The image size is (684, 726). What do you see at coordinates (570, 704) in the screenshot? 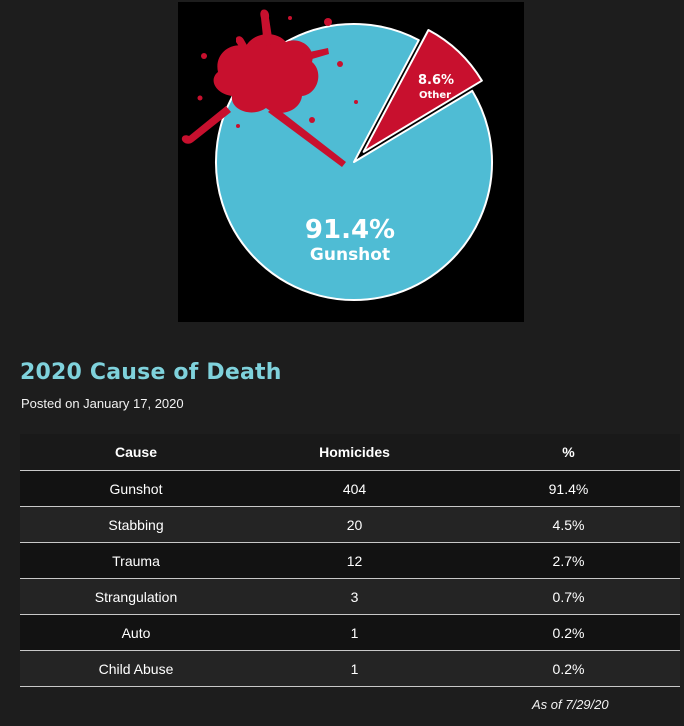
I see `as-of-note: As of 7/29/20` at bounding box center [570, 704].